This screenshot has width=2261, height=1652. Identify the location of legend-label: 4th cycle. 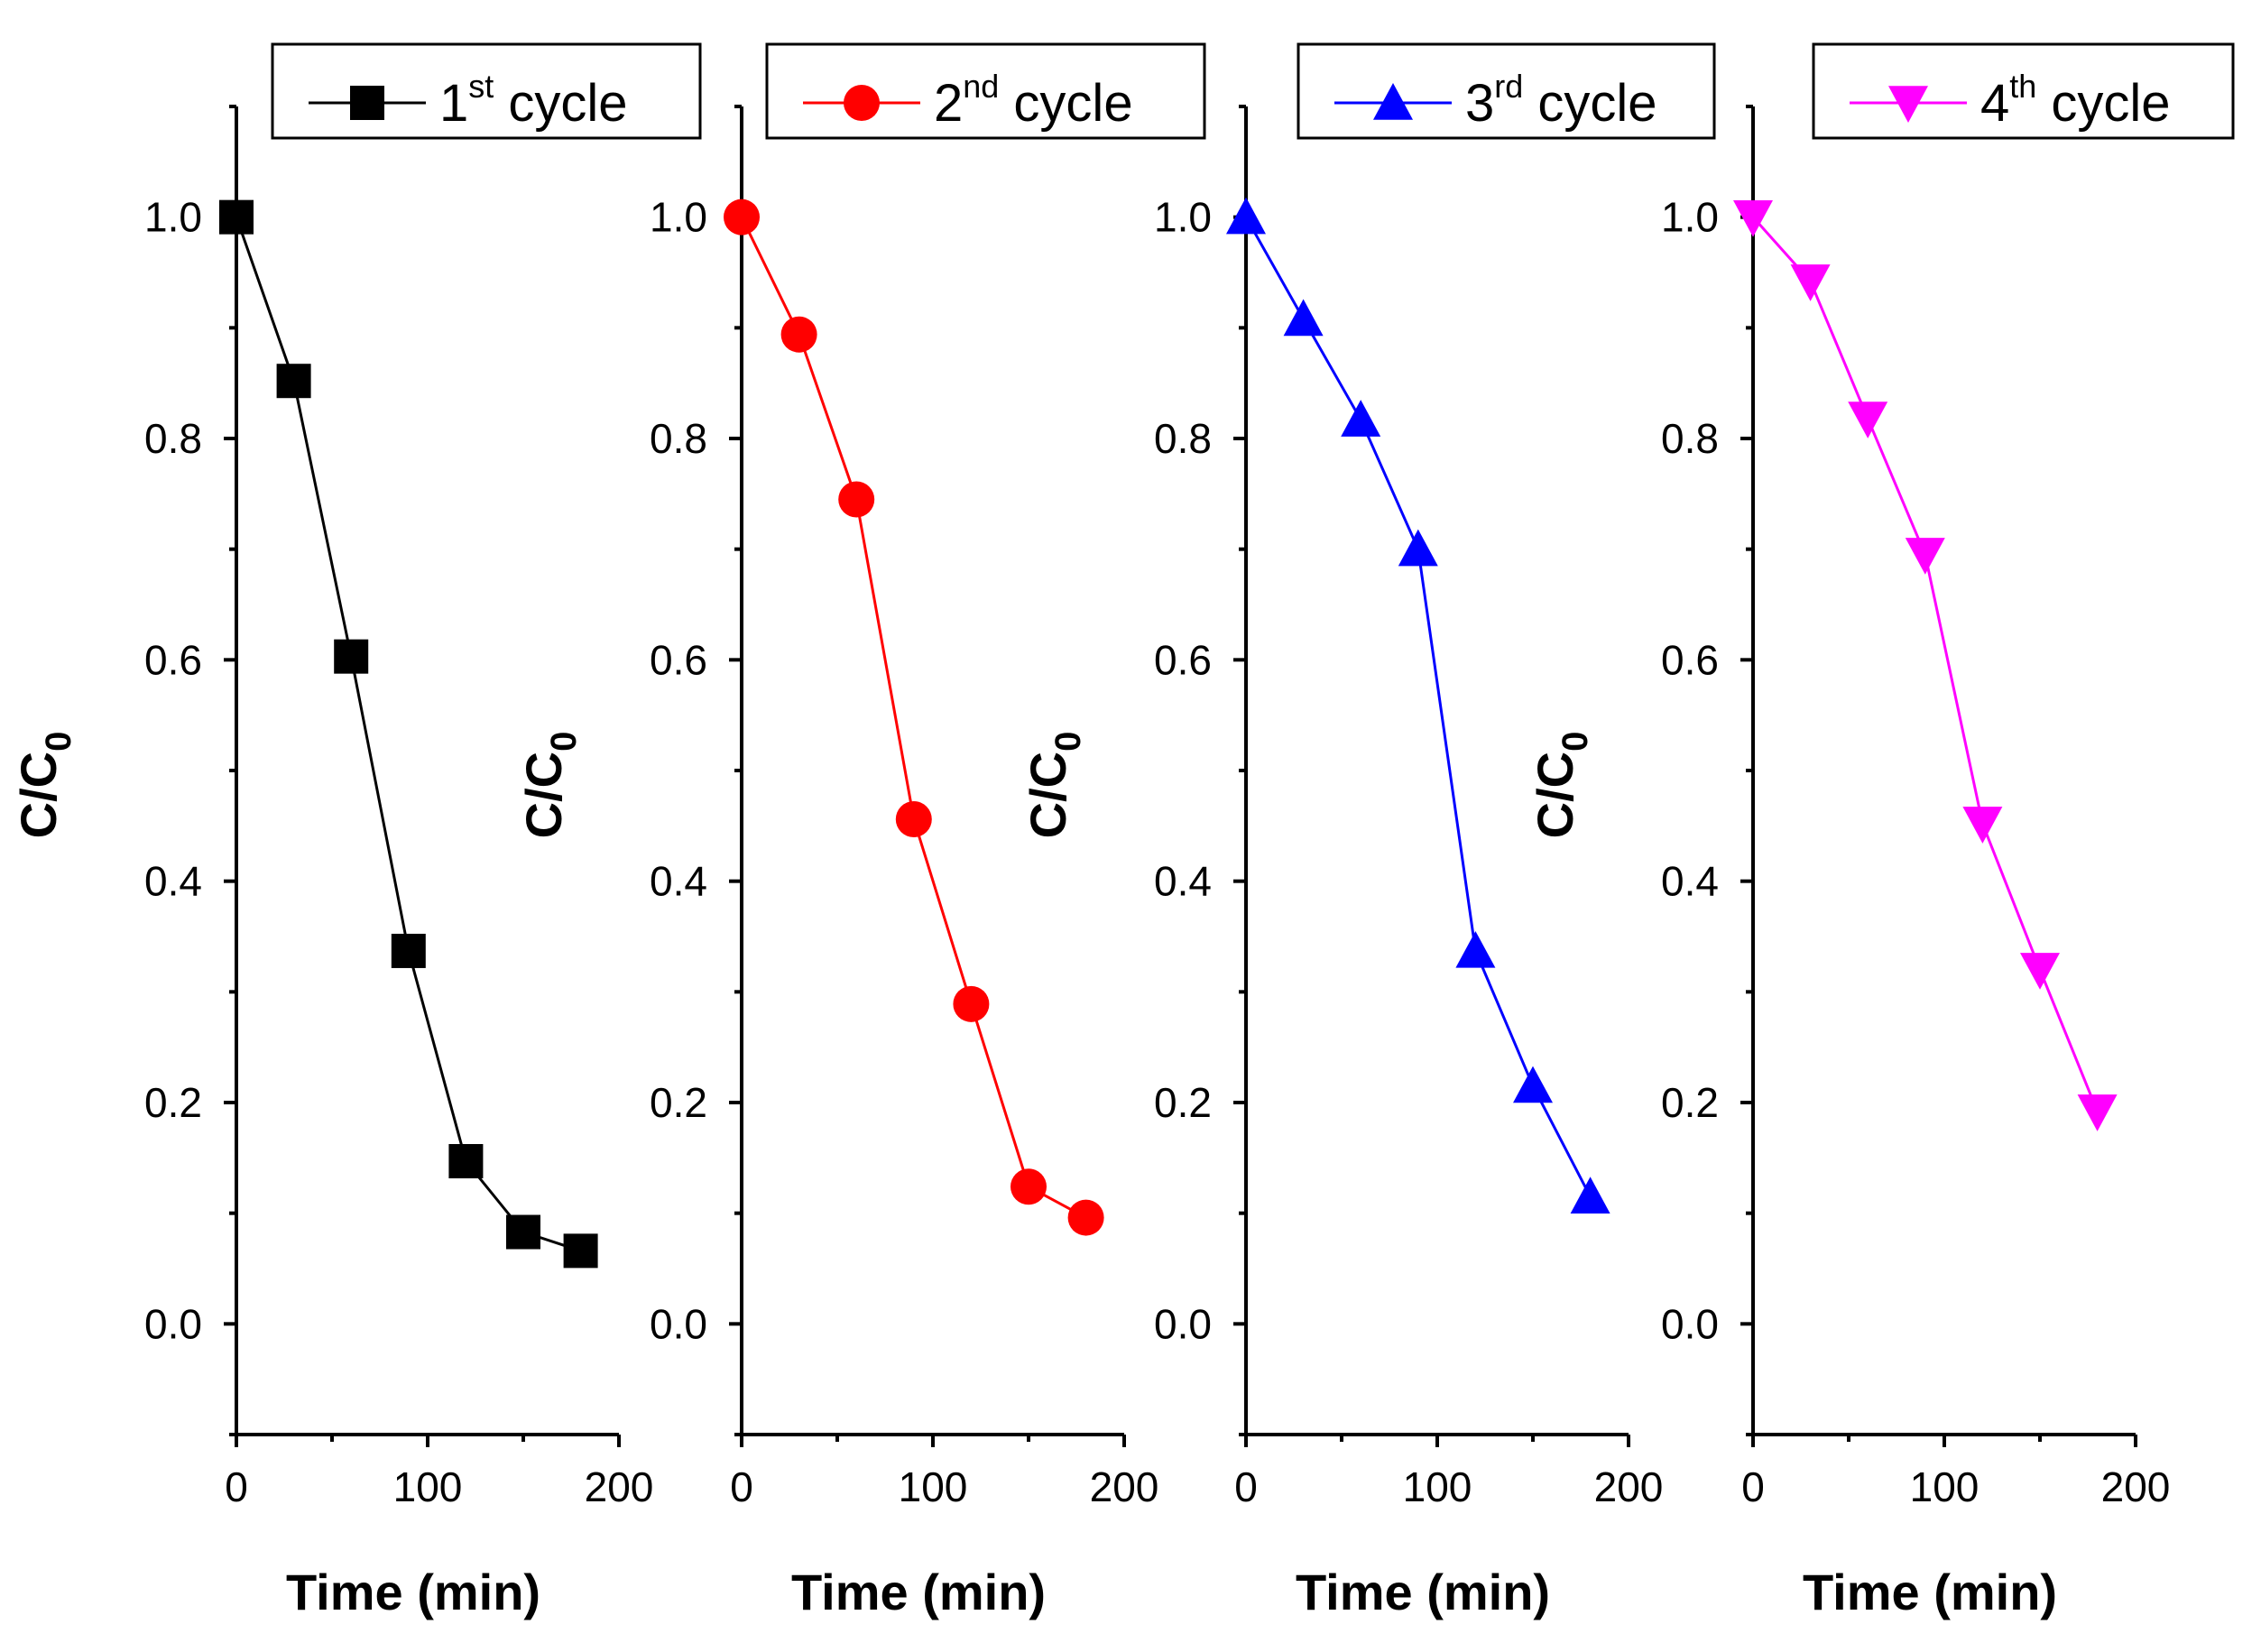
(2075, 100).